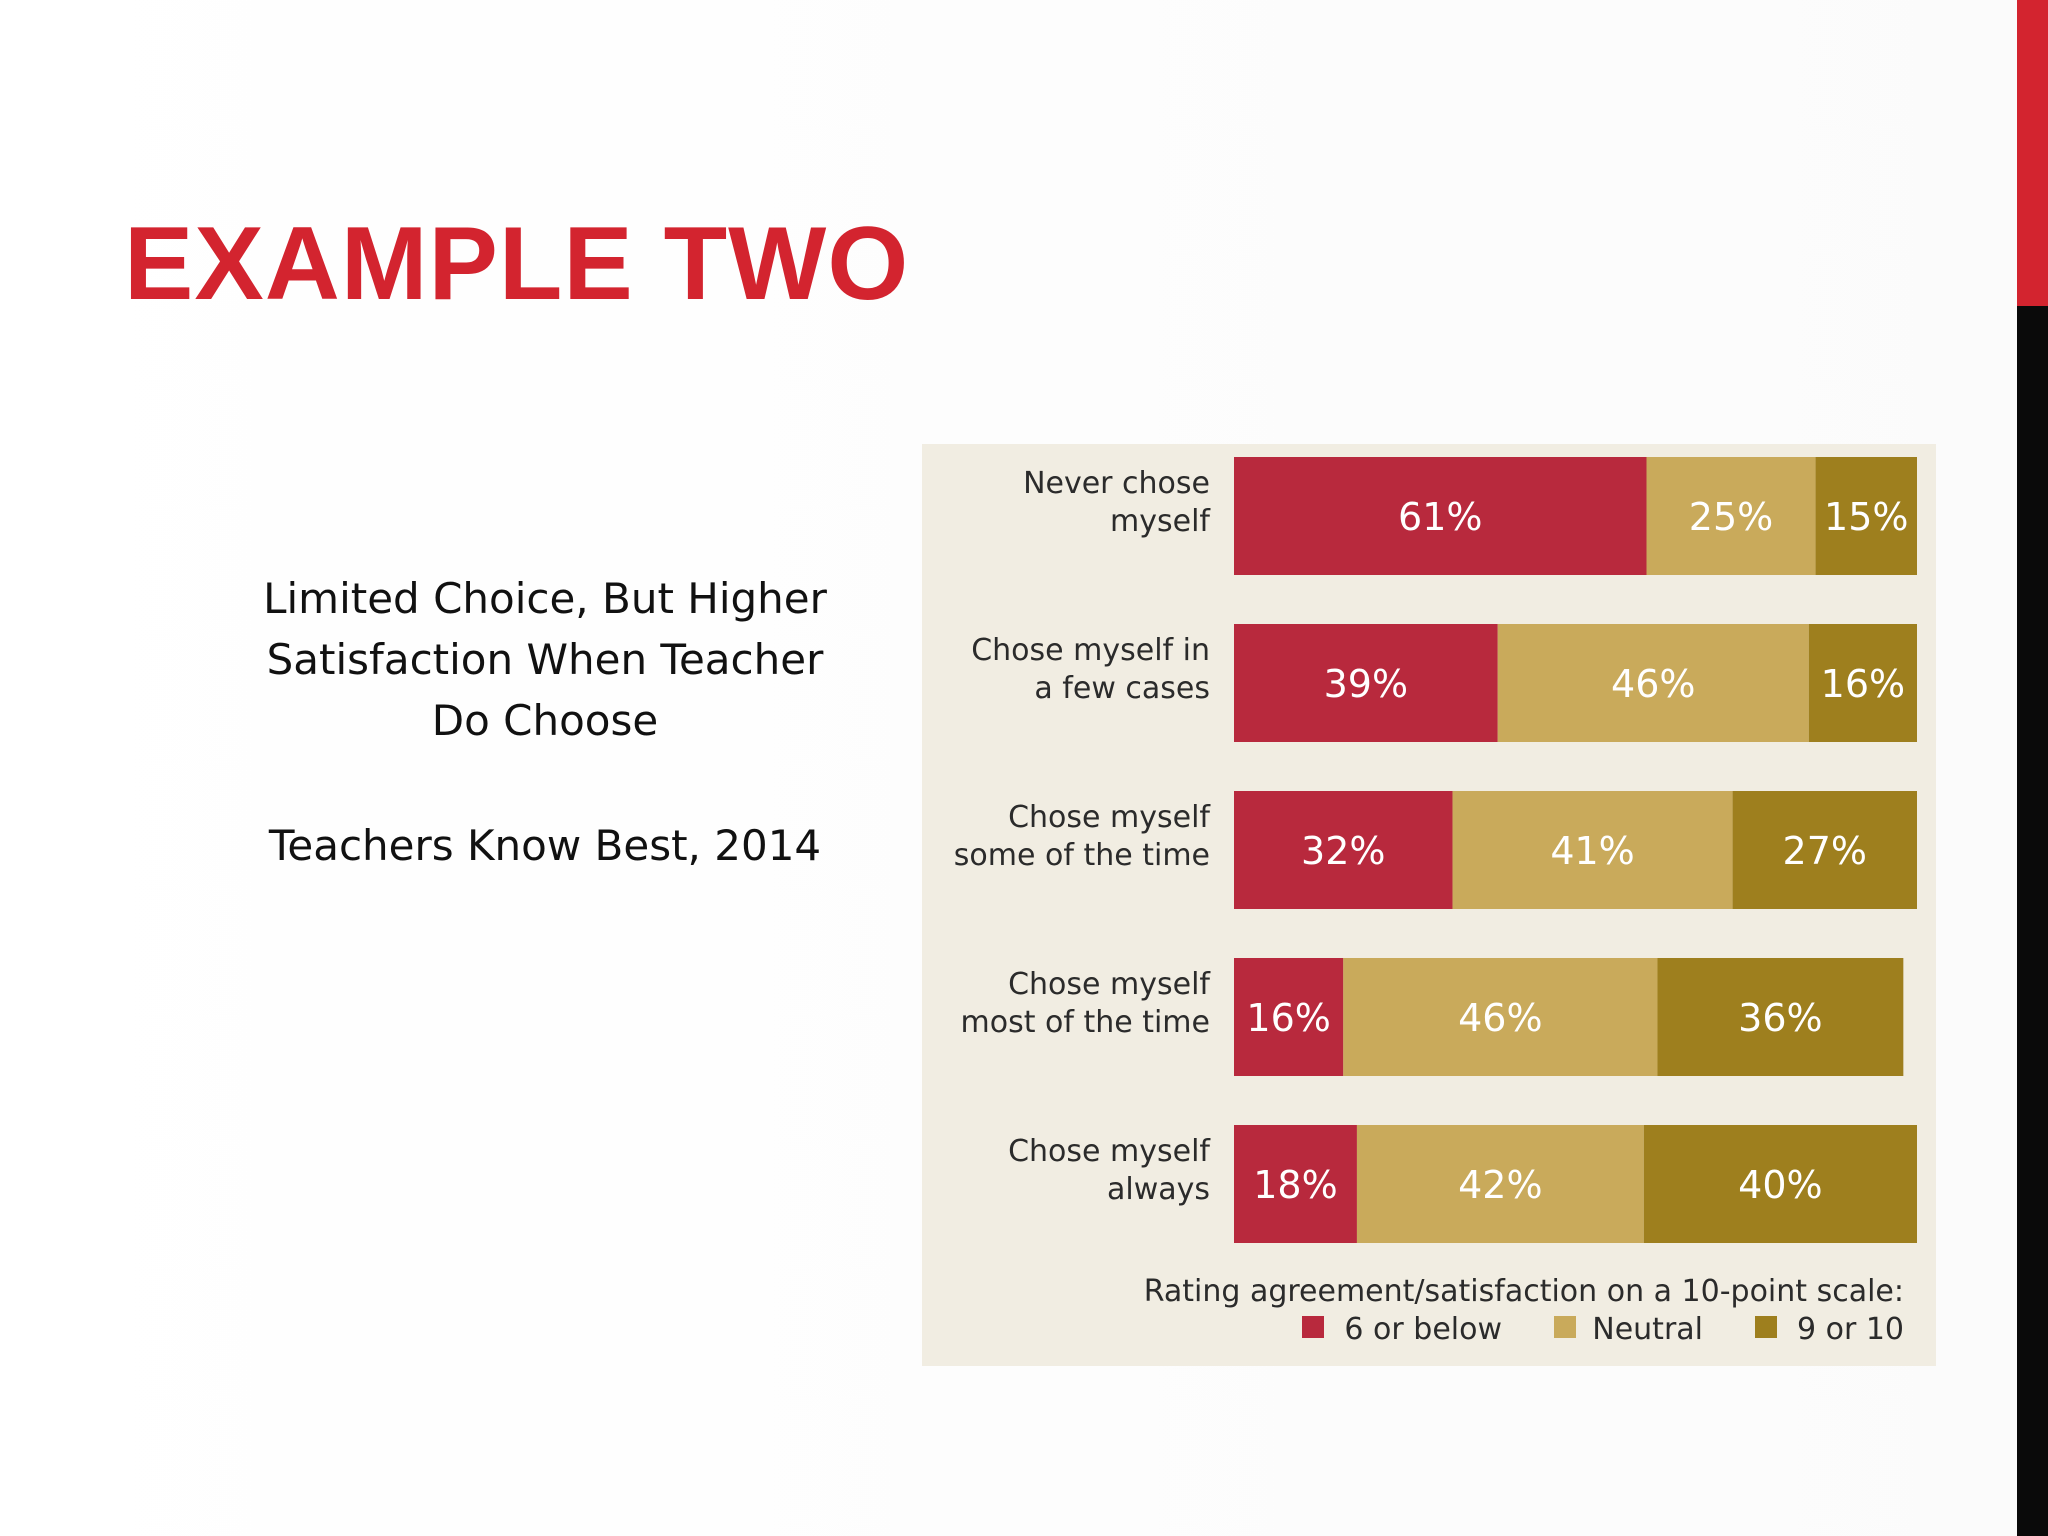  What do you see at coordinates (2032, 153) in the screenshot?
I see `accent-bar-red` at bounding box center [2032, 153].